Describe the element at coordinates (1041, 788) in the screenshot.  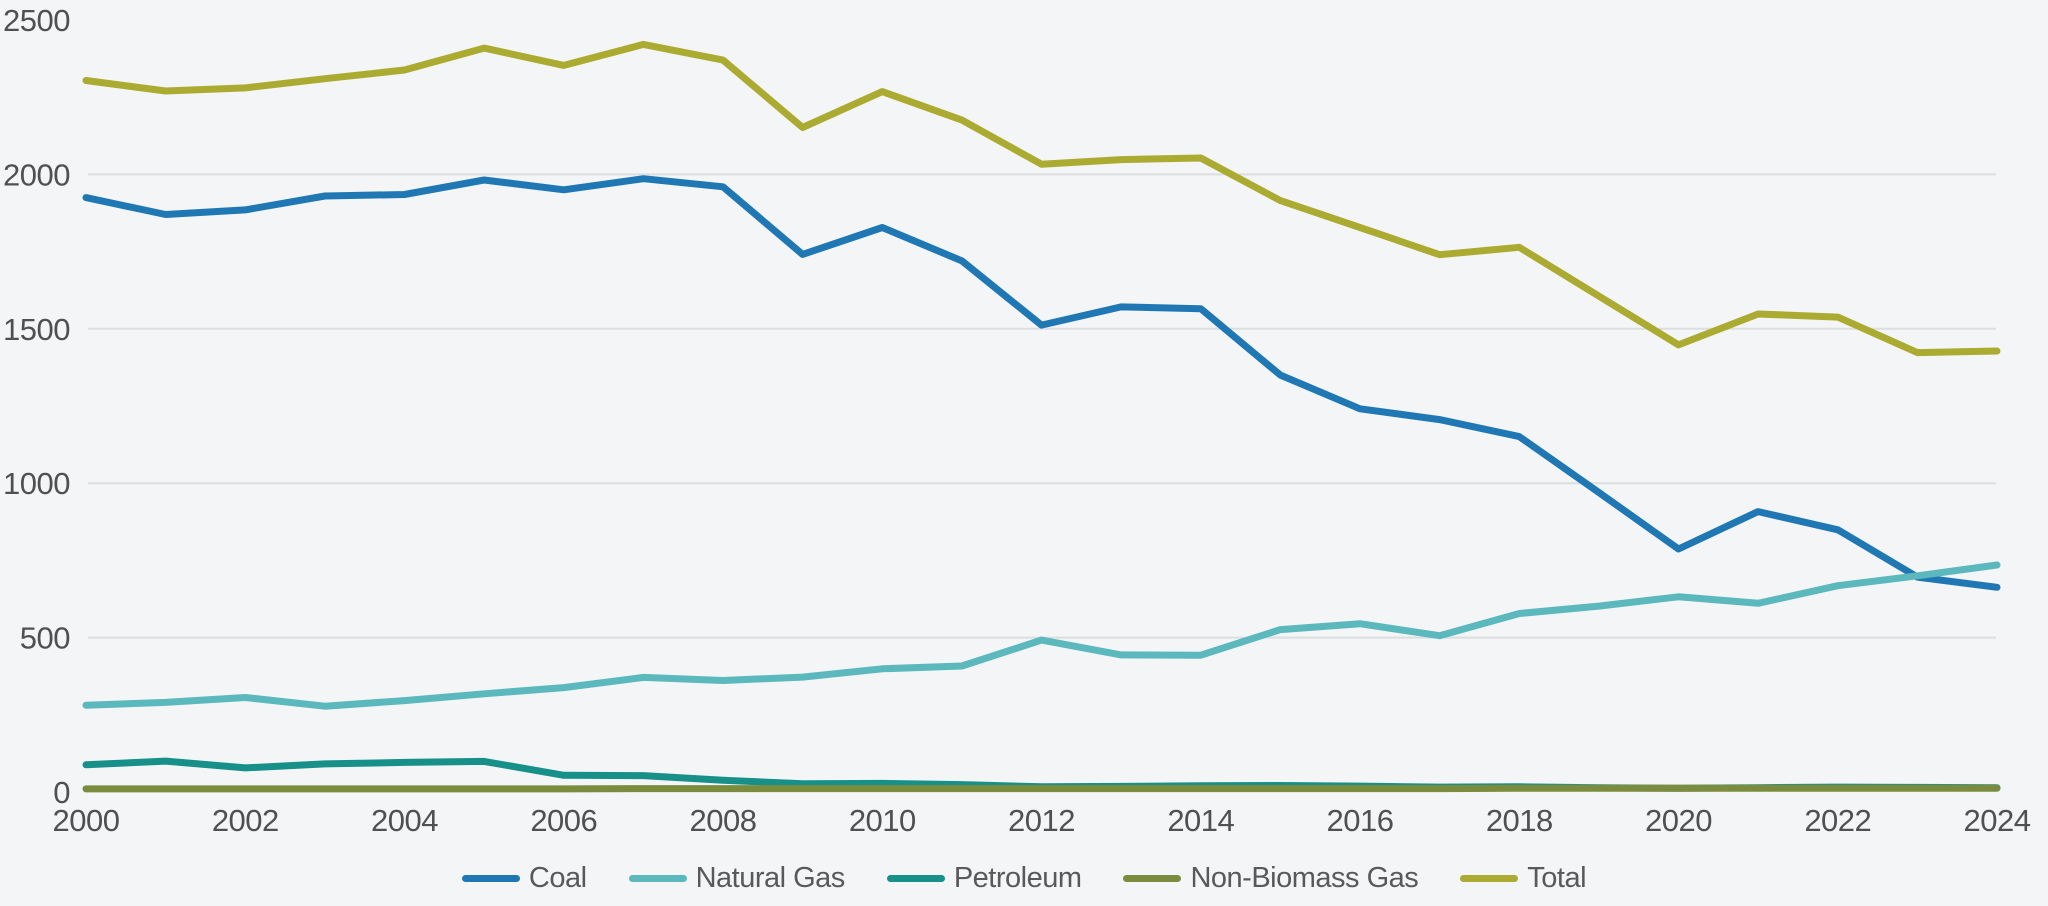
I see `line-non-biomass-gas` at that location.